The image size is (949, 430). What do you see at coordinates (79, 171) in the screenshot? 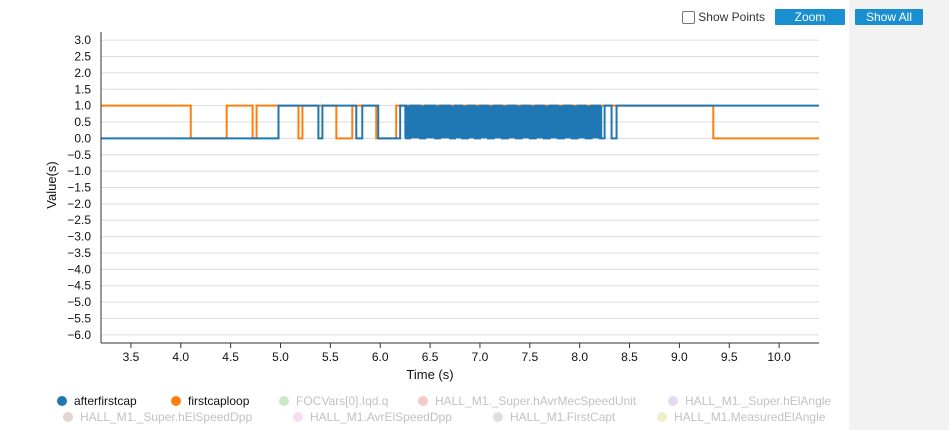
I see `y-tick-label: −1.0` at bounding box center [79, 171].